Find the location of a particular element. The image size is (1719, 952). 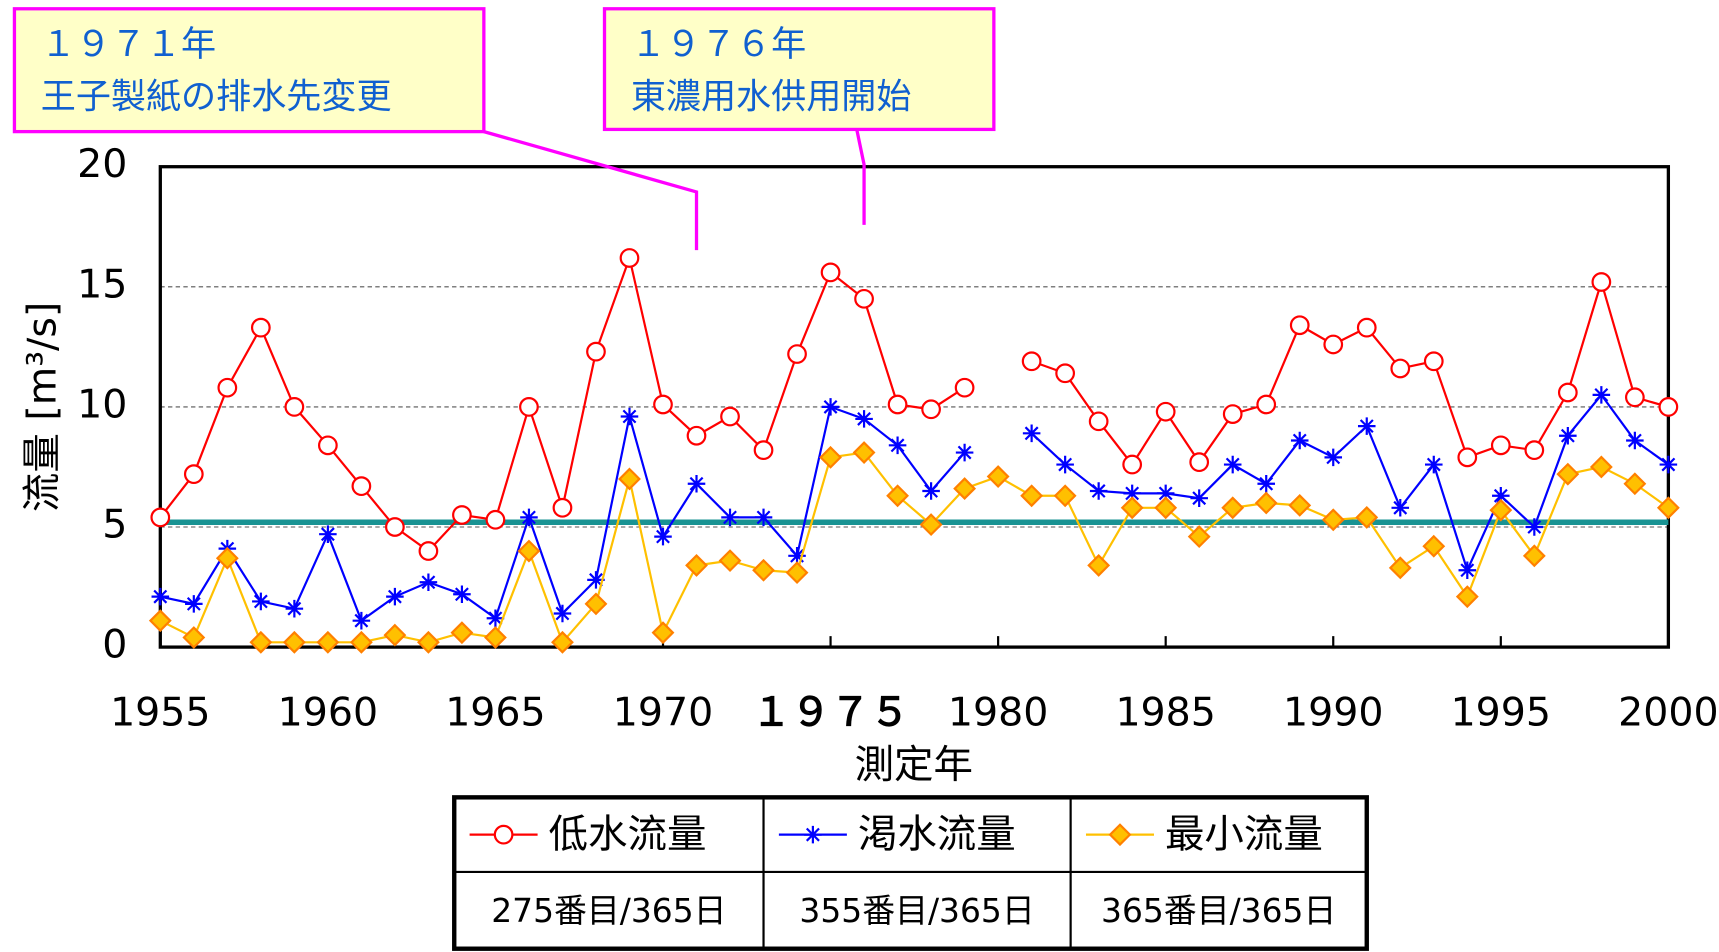

annotation-text: 東濃用水供用開始 is located at coordinates (771, 97).